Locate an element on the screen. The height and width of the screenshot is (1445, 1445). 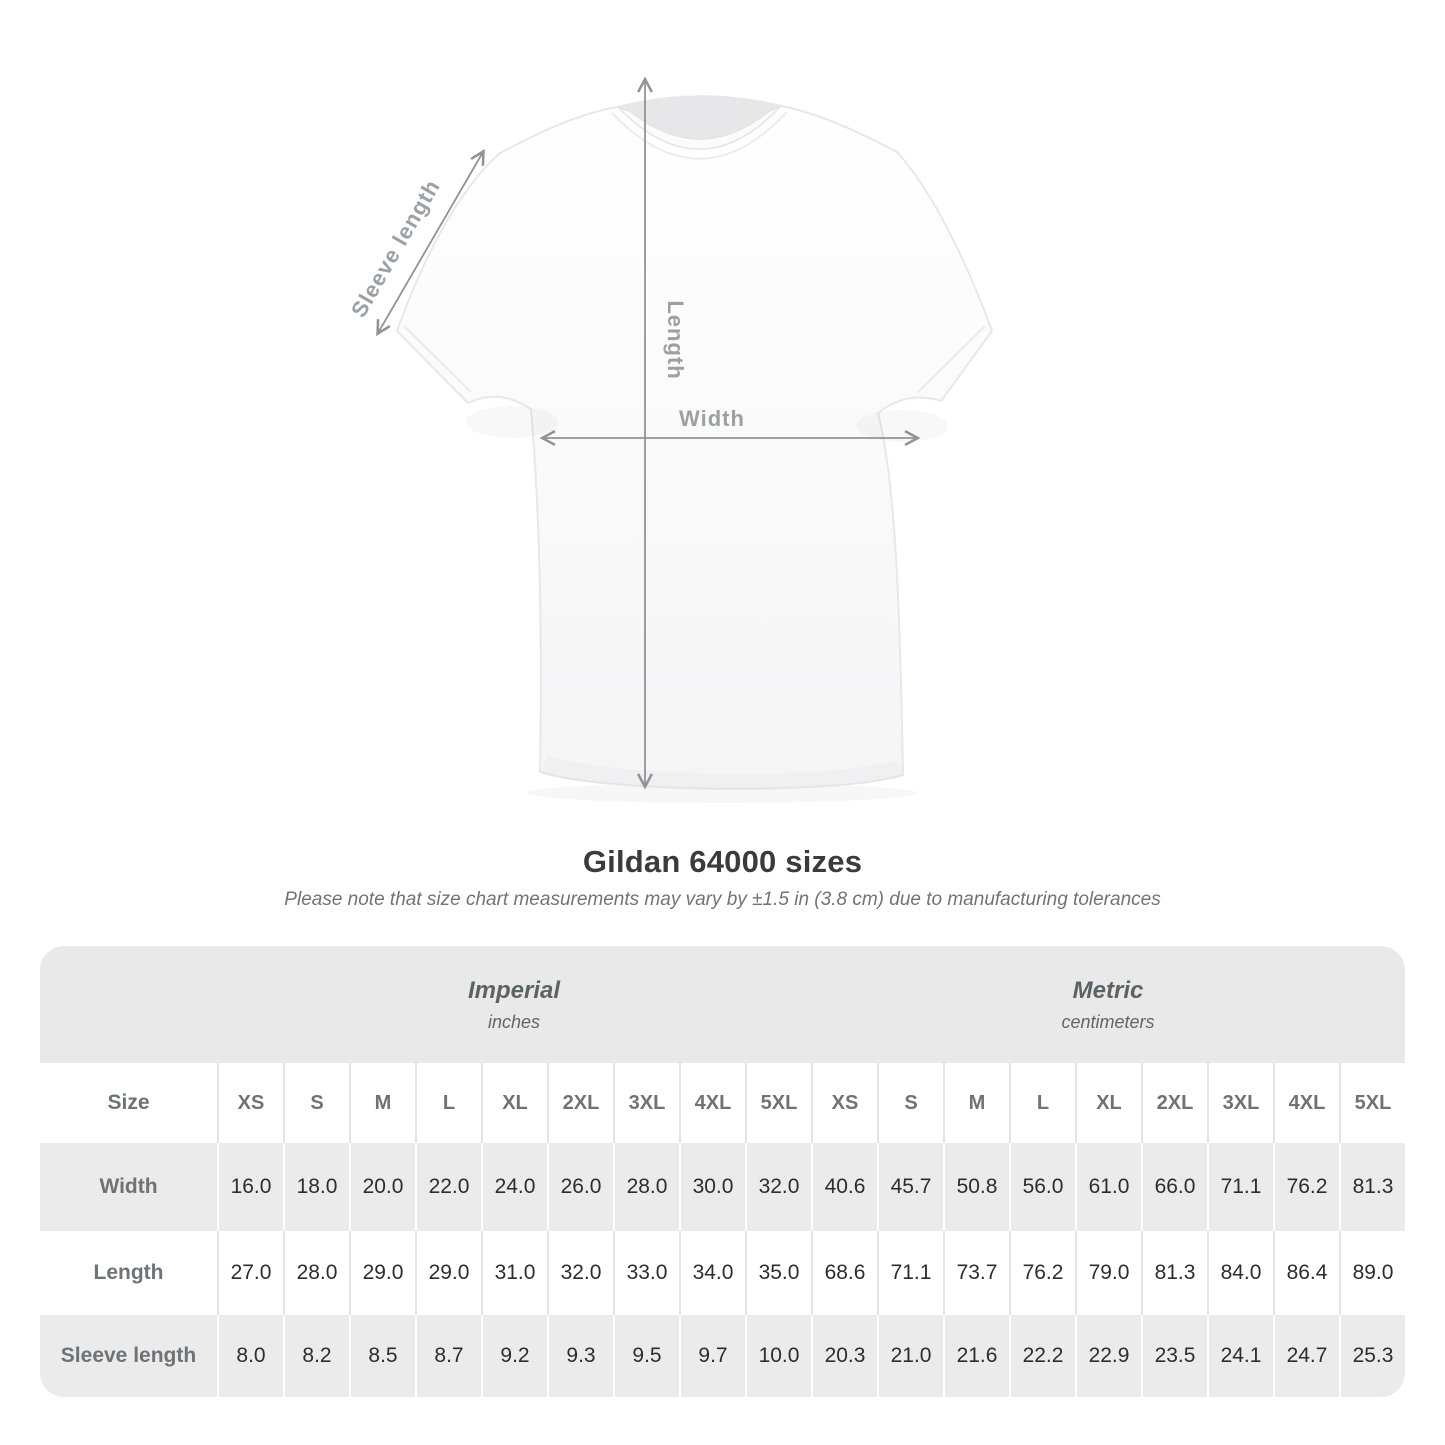
table-cell: 27.0 is located at coordinates (250, 1273).